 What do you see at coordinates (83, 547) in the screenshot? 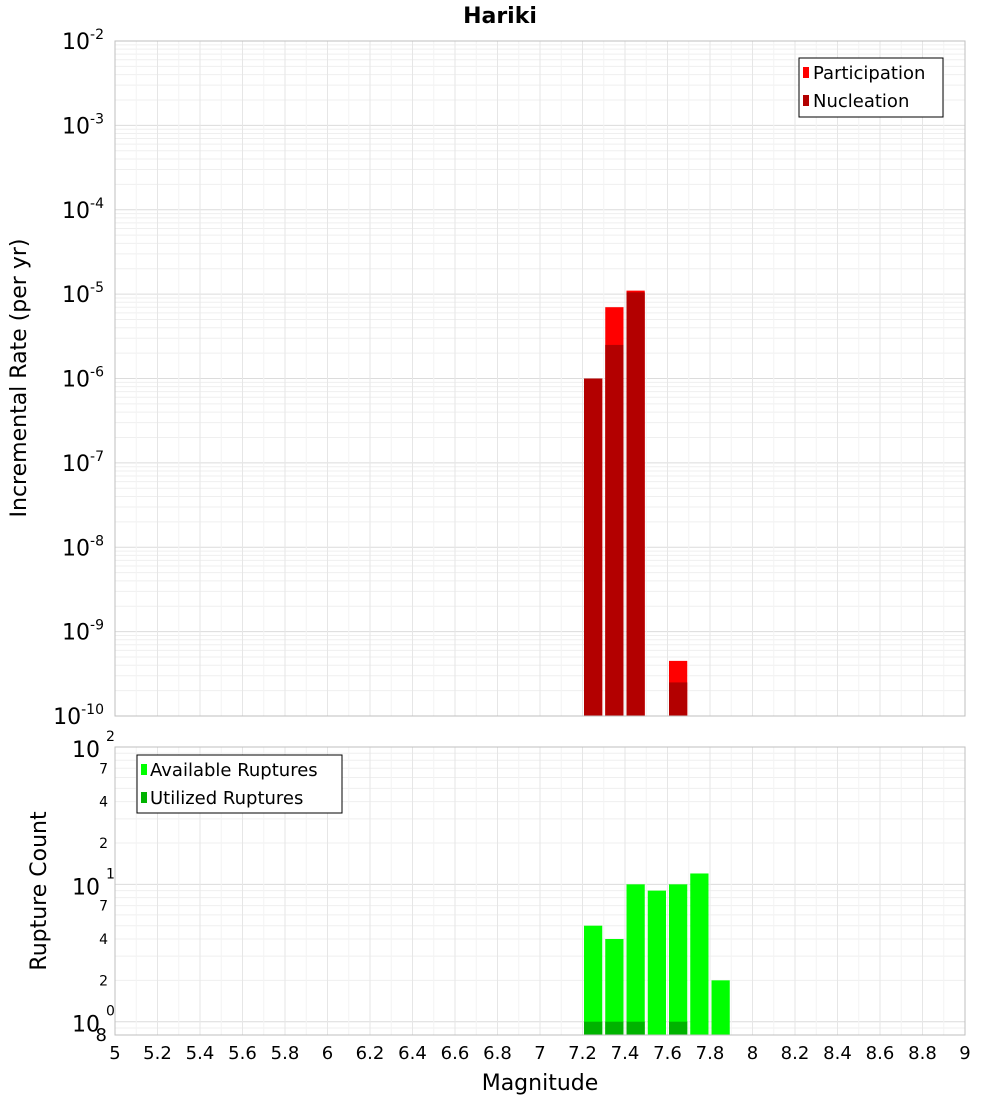
I see `y-tick-label: 10⁻⁸` at bounding box center [83, 547].